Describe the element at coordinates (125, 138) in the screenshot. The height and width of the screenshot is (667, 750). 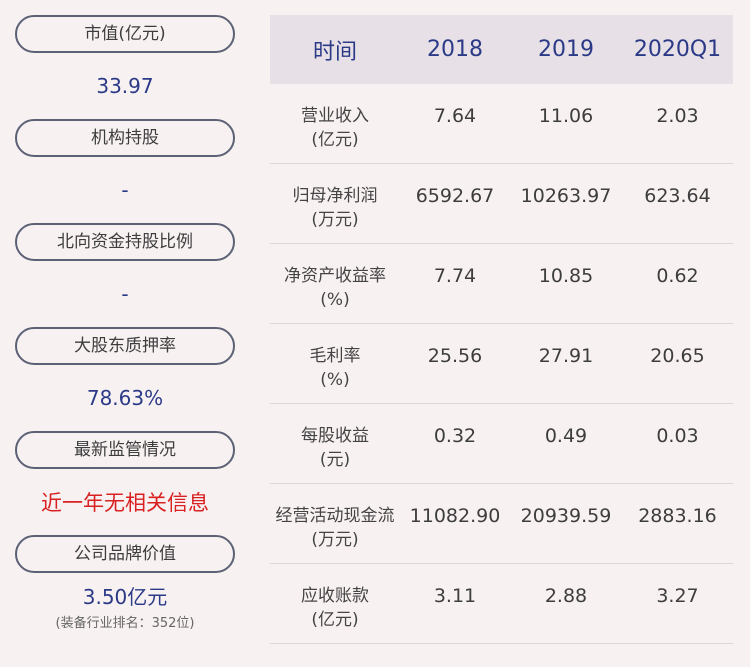
I see `institutional-holding-label: 机构持股` at that location.